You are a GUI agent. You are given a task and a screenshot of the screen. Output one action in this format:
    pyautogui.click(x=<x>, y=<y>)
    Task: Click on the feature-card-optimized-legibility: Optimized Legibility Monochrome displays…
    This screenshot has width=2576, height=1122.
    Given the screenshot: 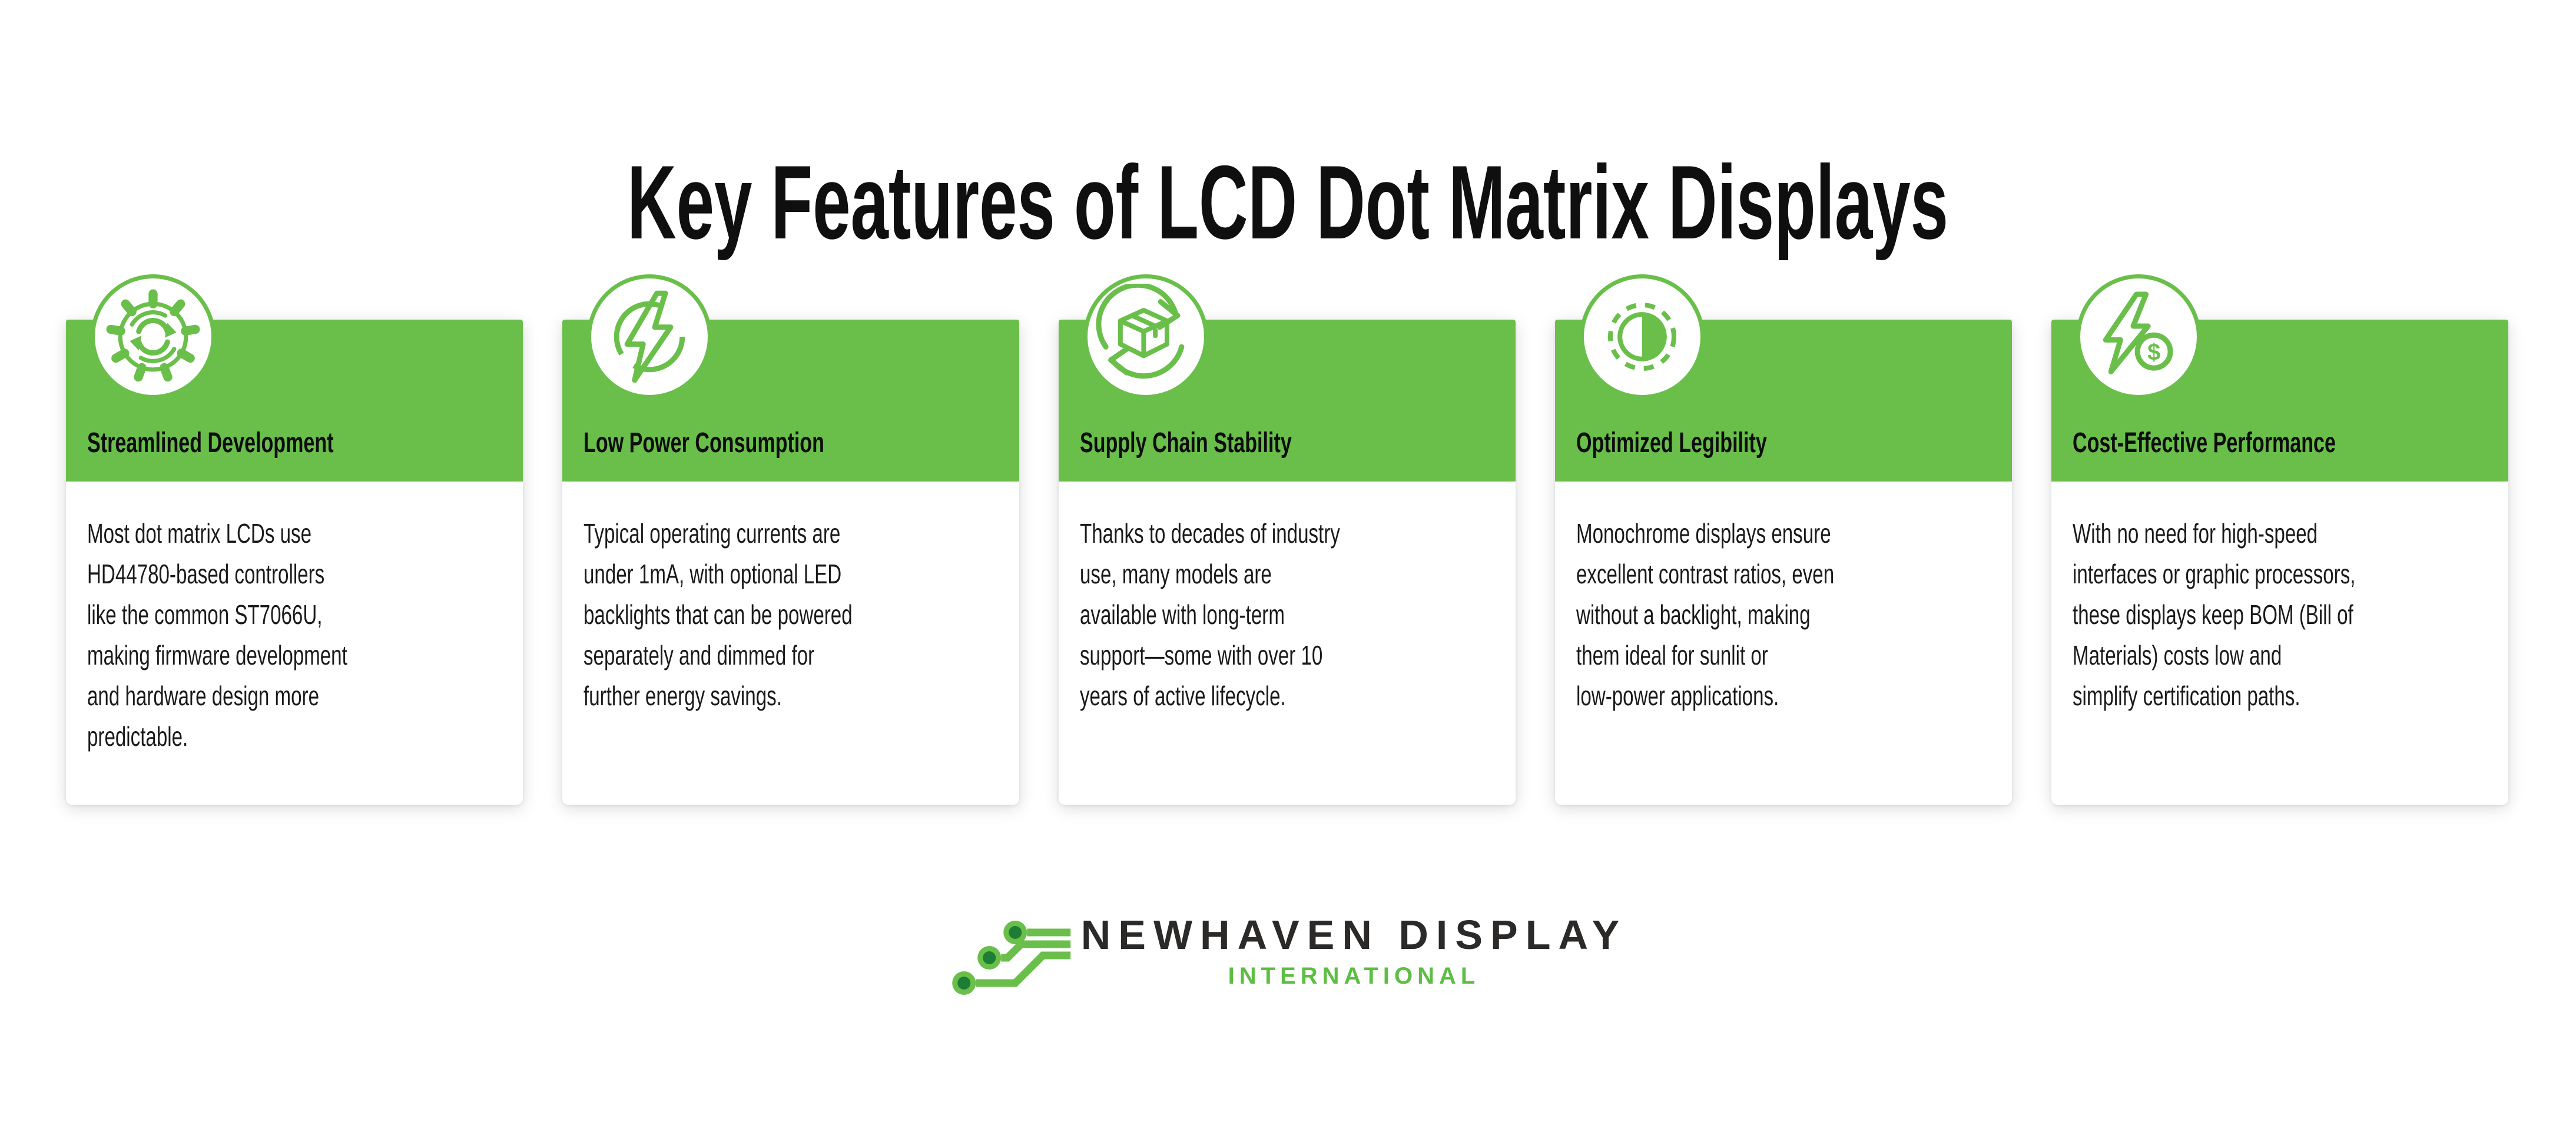 What is the action you would take?
    pyautogui.click(x=1783, y=539)
    